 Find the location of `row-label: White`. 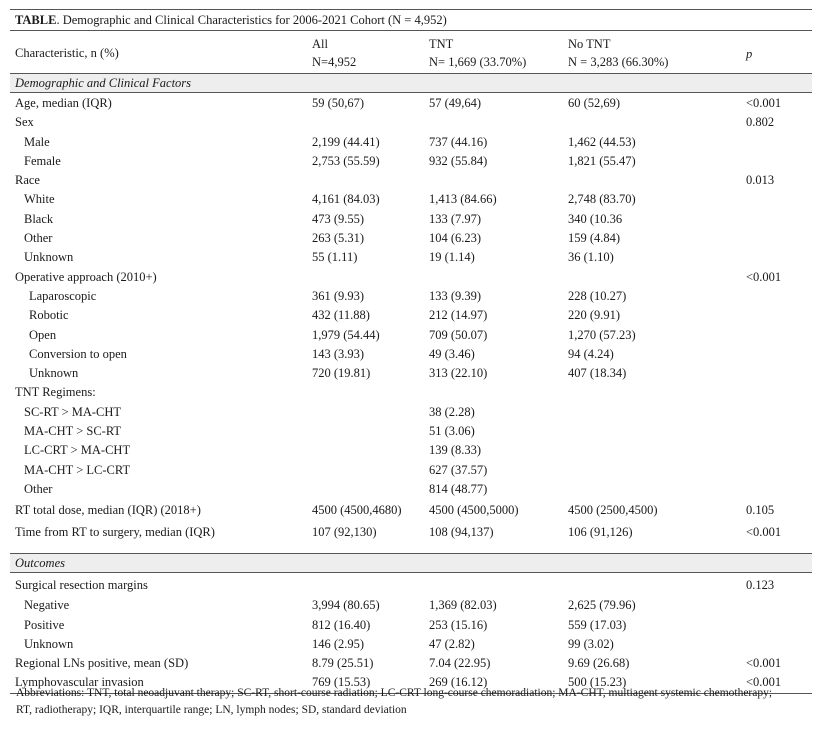

row-label: White is located at coordinates (39, 199).